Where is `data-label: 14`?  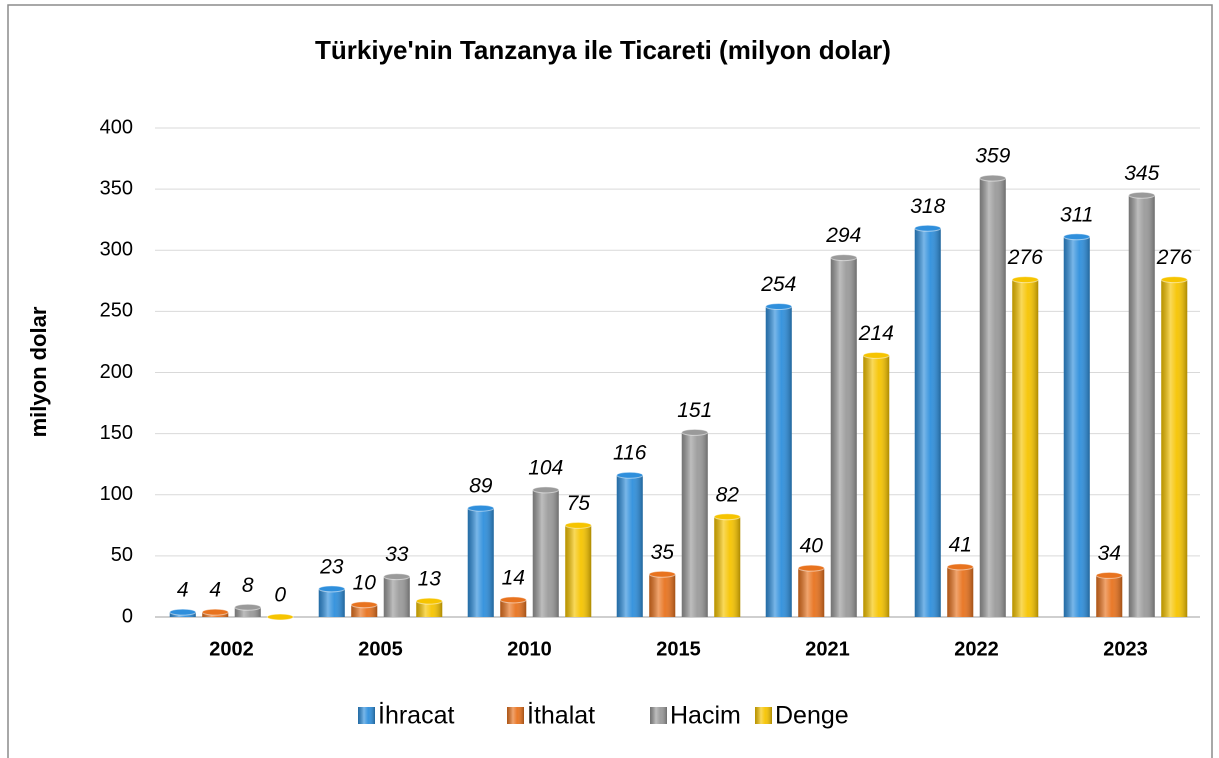 data-label: 14 is located at coordinates (513, 577).